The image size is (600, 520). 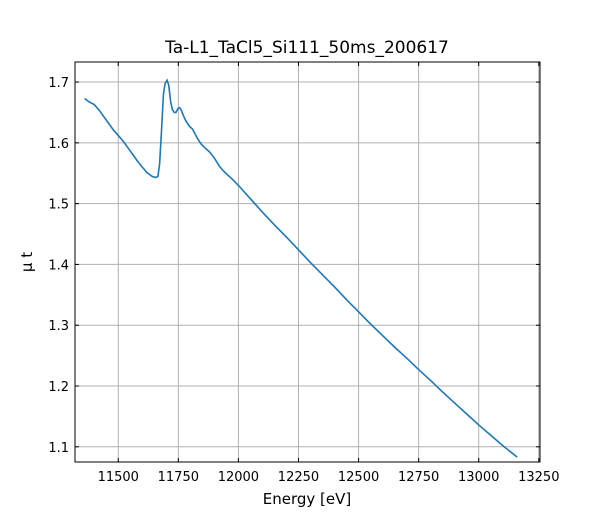 What do you see at coordinates (418, 477) in the screenshot?
I see `x-tick-label: 12750` at bounding box center [418, 477].